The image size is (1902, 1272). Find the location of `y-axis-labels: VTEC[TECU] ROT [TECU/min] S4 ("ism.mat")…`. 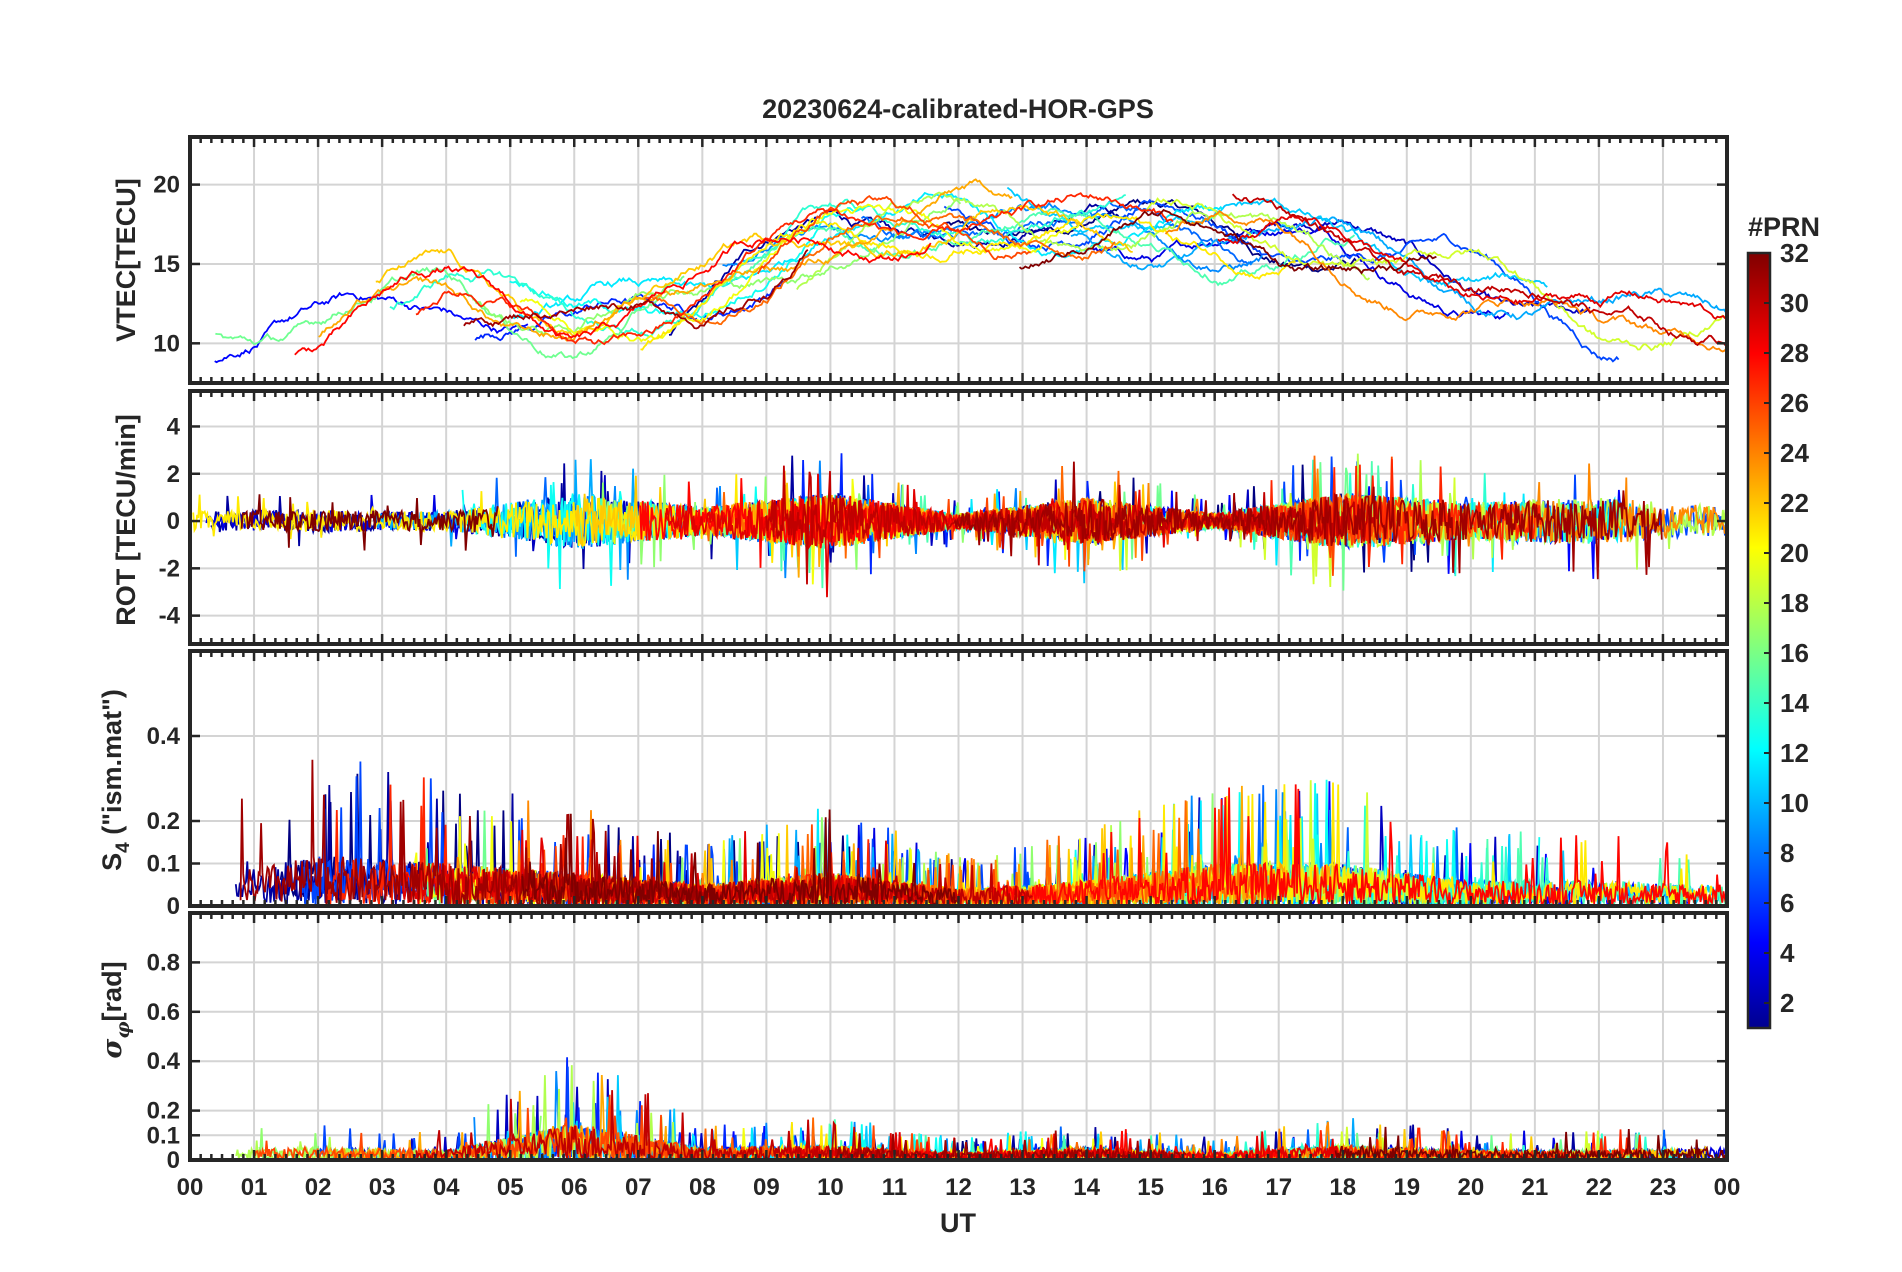

y-axis-labels: VTEC[TECU] ROT [TECU/min] S4 ("ism.mat")… is located at coordinates (119, 618).